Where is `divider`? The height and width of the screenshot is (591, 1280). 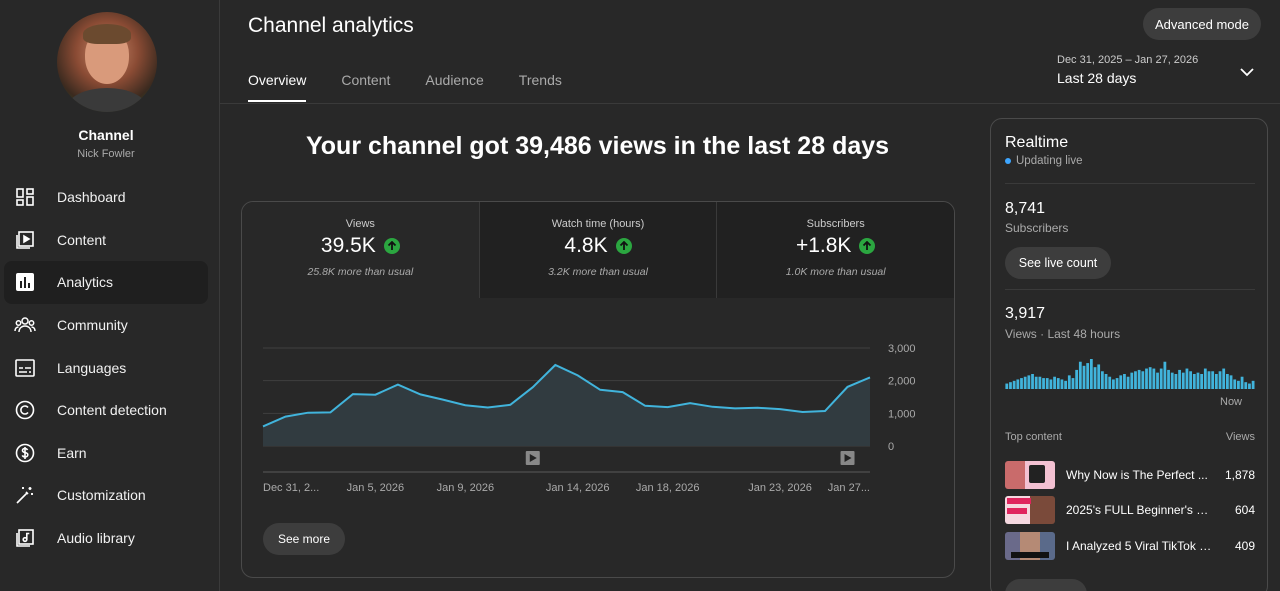
divider is located at coordinates (1130, 289).